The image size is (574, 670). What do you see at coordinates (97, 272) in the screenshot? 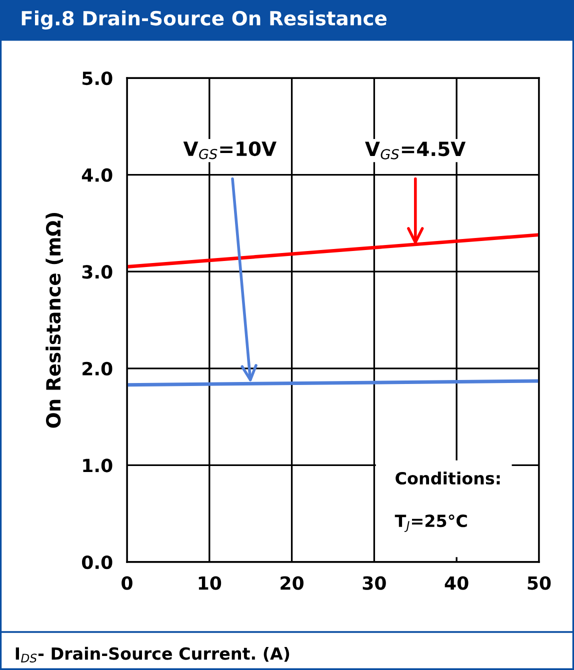
I see `y-tick-label: 3.0` at bounding box center [97, 272].